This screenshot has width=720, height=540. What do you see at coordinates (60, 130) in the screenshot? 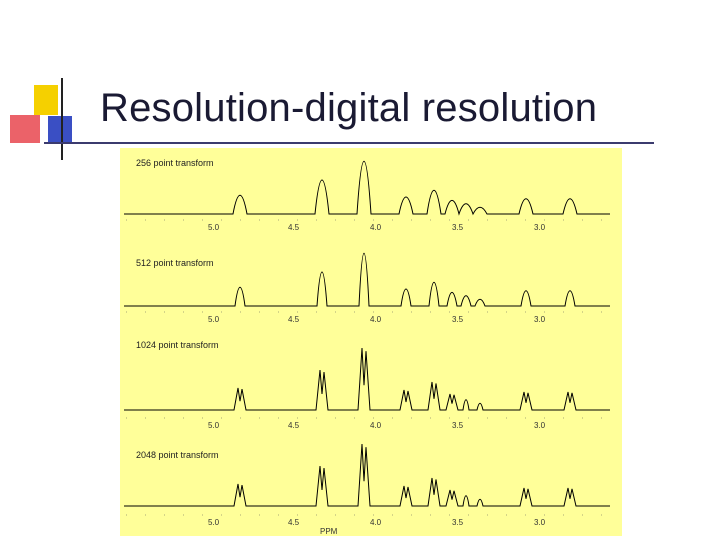
I see `logo-blue-square` at bounding box center [60, 130].